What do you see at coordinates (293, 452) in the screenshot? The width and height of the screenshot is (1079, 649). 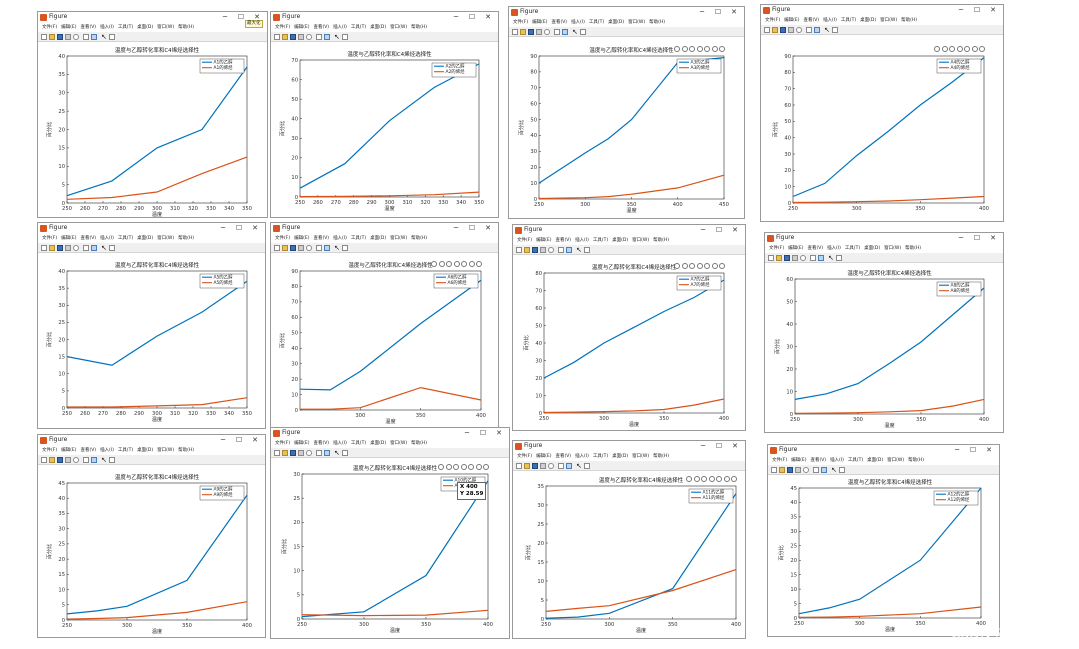 I see `save-icon` at bounding box center [293, 452].